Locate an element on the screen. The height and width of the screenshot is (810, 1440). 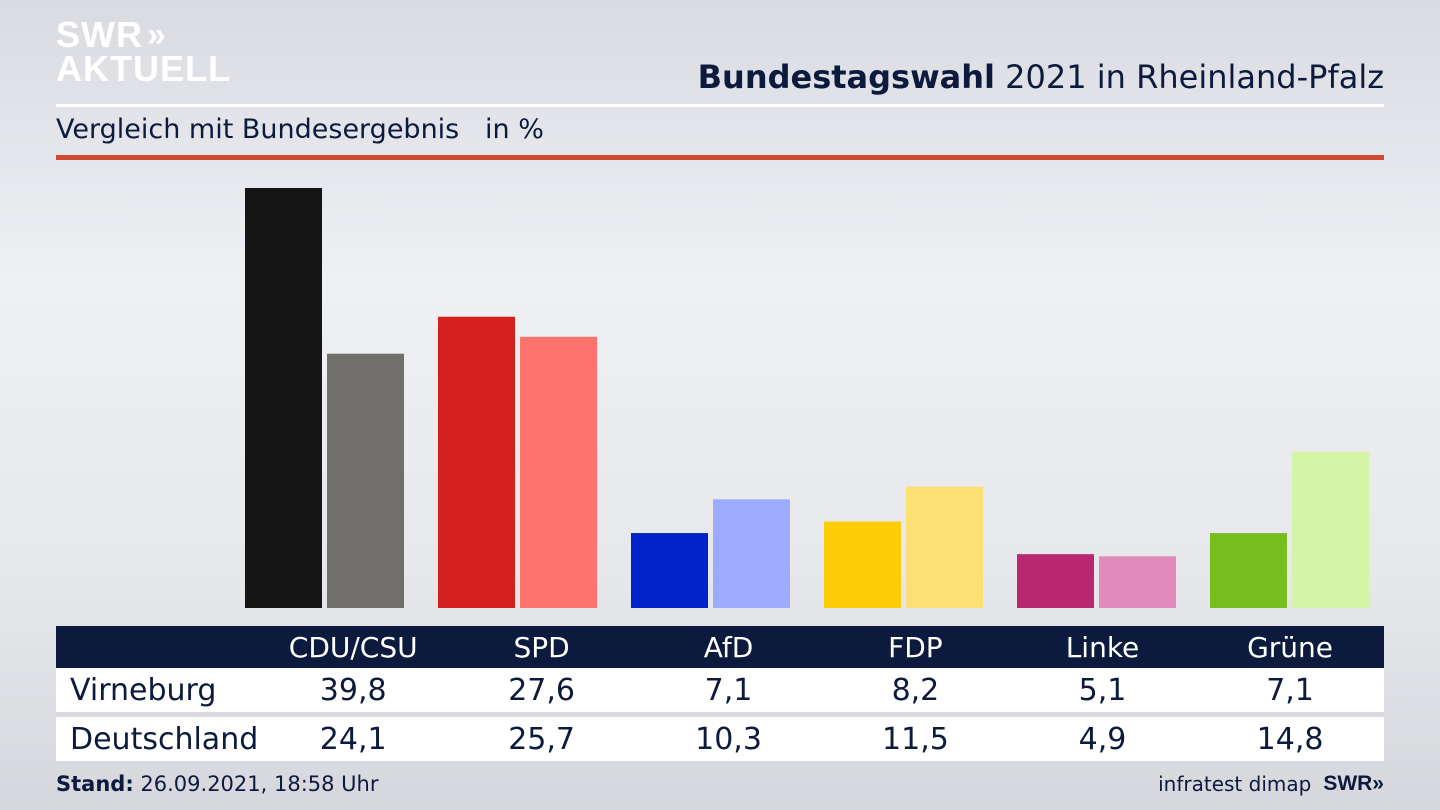
bar-gr-ne-virneburg is located at coordinates (1248, 570).